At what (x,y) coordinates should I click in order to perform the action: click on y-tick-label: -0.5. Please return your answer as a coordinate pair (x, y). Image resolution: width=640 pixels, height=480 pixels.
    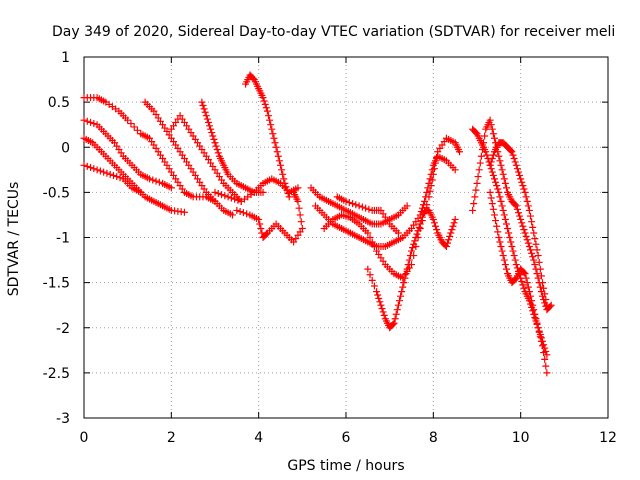
    Looking at the image, I should click on (56, 193).